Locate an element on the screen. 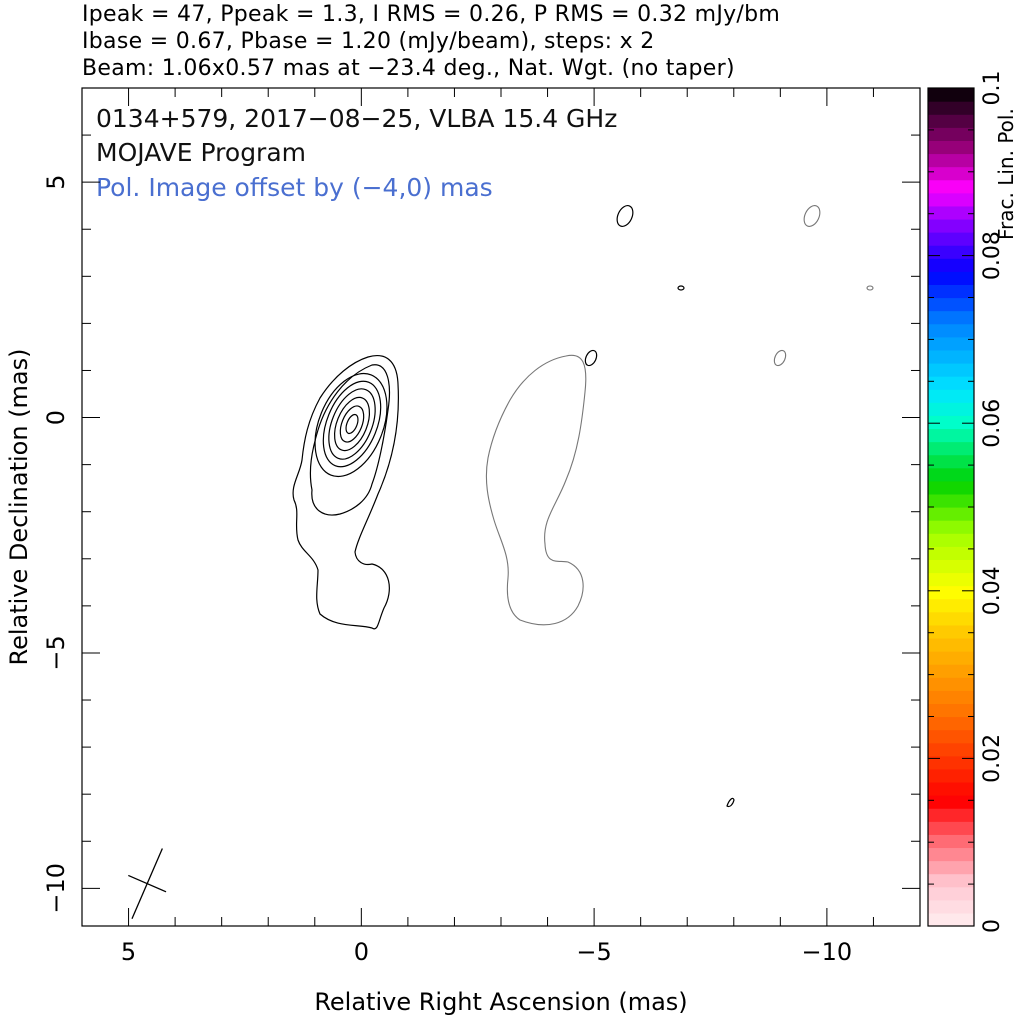 This screenshot has height=1020, width=1027. y-axis-label: Relative Declination (mas) is located at coordinates (19, 506).